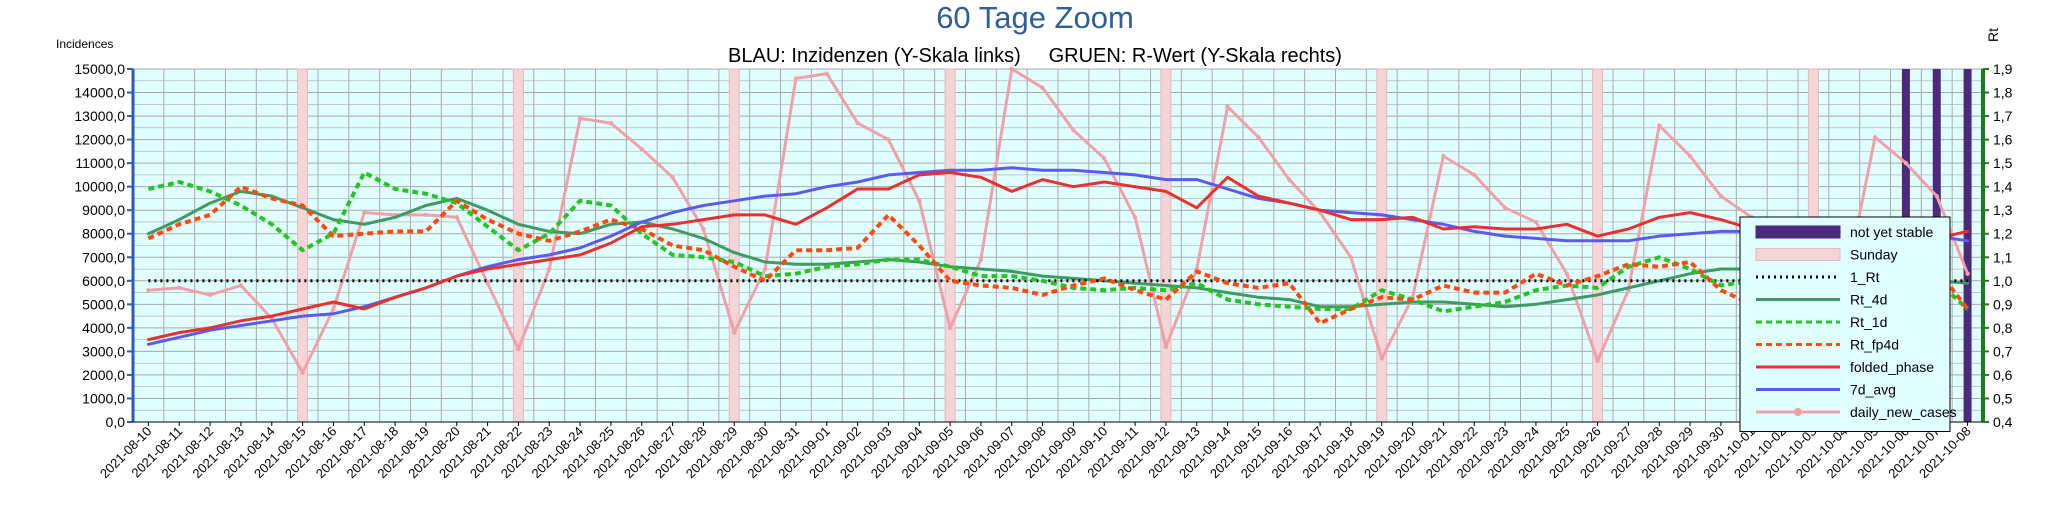 The width and height of the screenshot is (2048, 527). Describe the element at coordinates (99, 69) in the screenshot. I see `y-tick-label-left: 15000,0` at that location.